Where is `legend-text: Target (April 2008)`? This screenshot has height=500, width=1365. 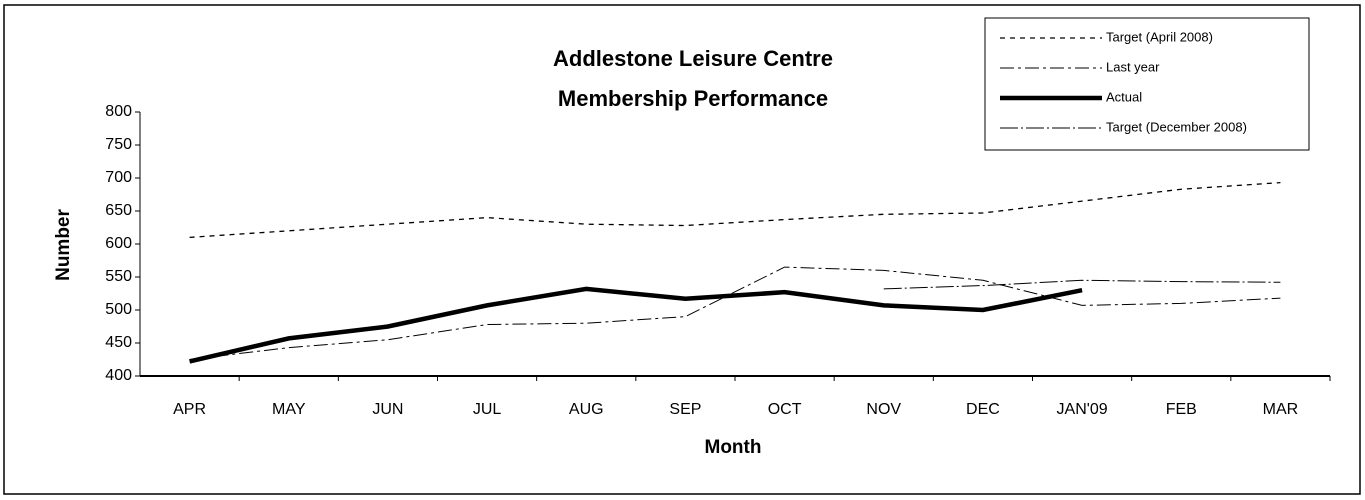
legend-text: Target (April 2008) is located at coordinates (1159, 36).